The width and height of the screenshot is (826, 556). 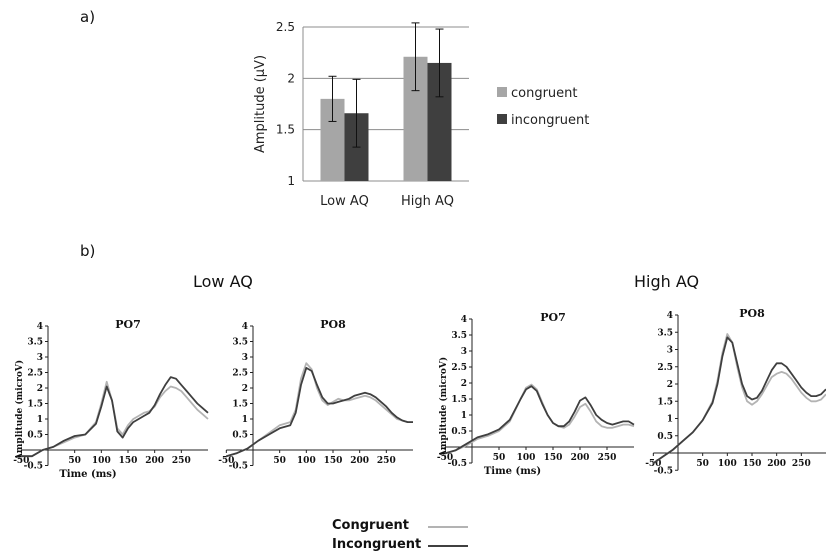 I want to click on bar-legend-label: incongruent, so click(x=550, y=120).